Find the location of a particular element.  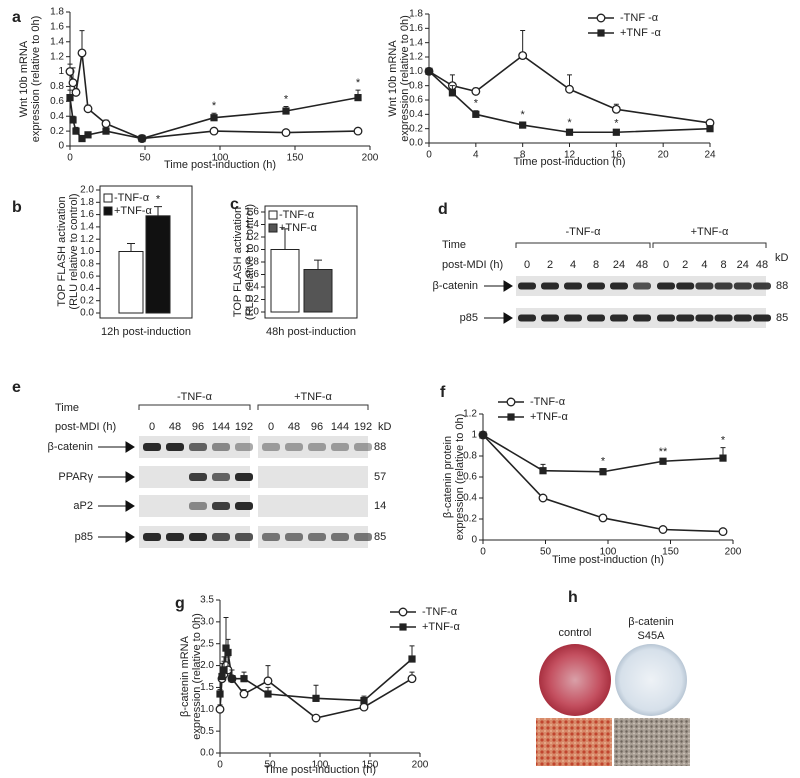

blot-background is located at coordinates (313, 447).